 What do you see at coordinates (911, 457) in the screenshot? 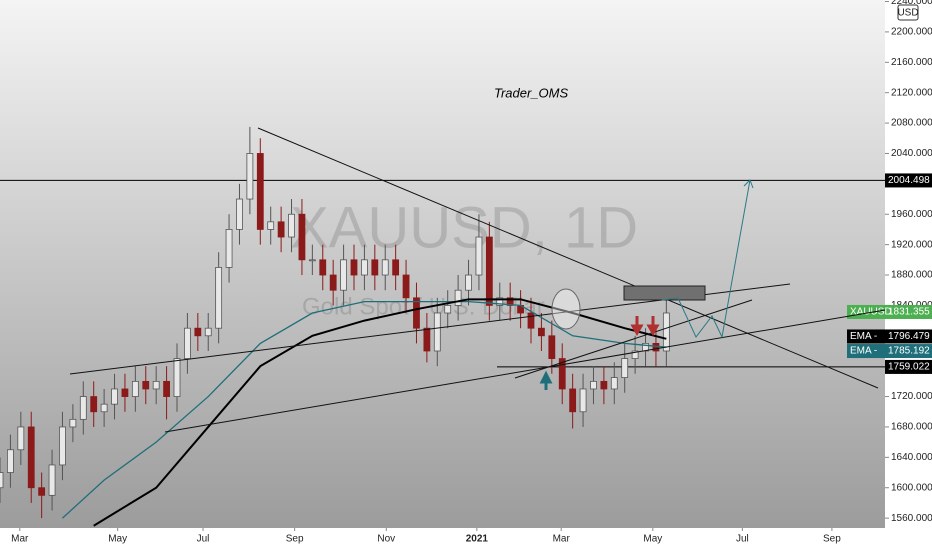
I see `y-tick-label: 1640.000` at bounding box center [911, 457].